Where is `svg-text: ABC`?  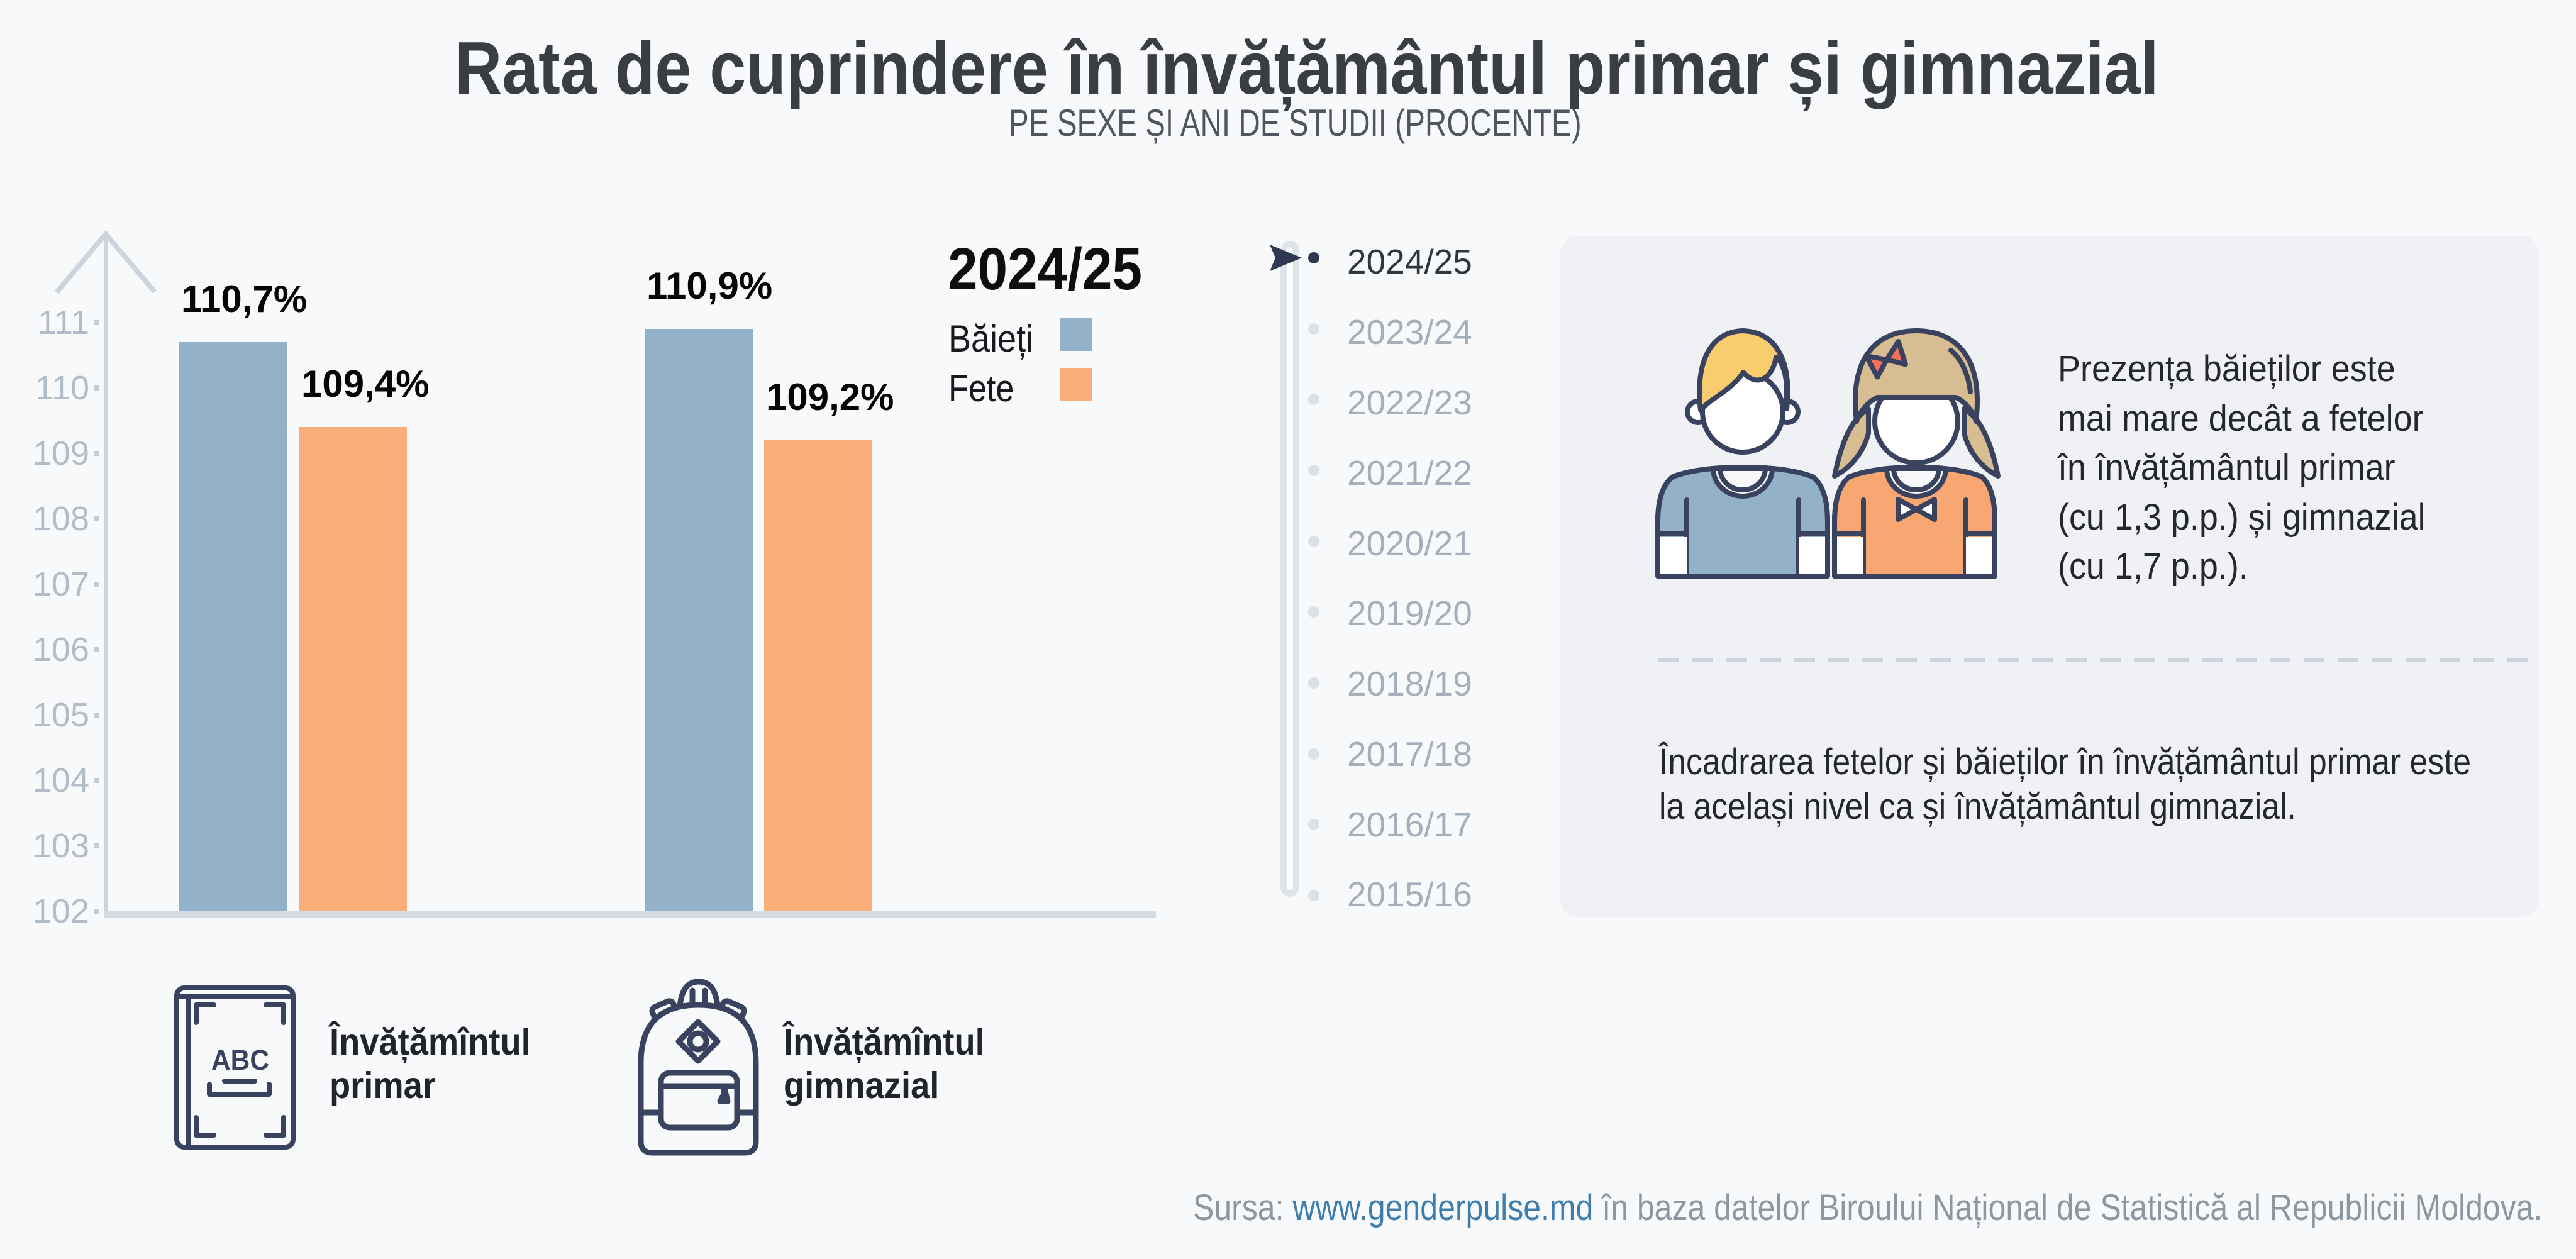
svg-text: ABC is located at coordinates (240, 1060).